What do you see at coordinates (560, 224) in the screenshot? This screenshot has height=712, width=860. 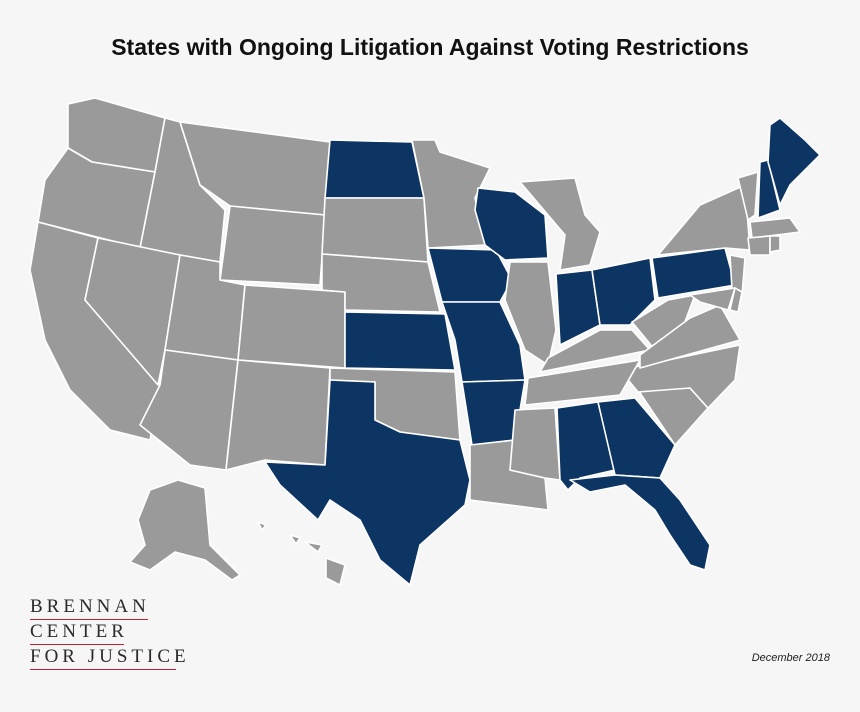 I see `state-MI` at bounding box center [560, 224].